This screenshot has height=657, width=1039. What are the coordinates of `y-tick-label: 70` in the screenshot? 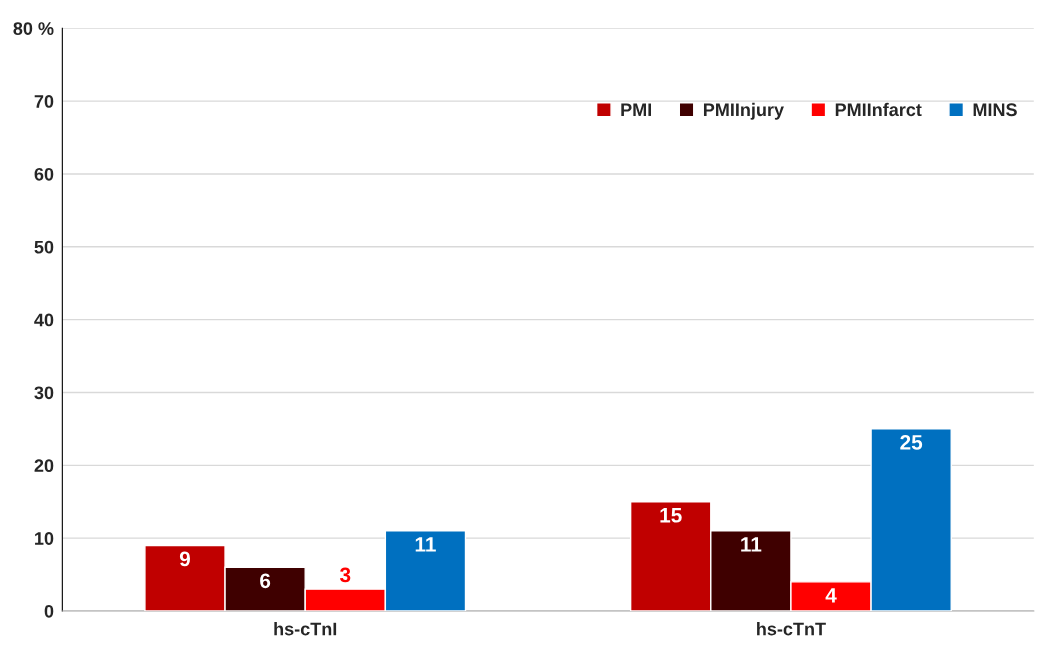 It's located at (44, 101).